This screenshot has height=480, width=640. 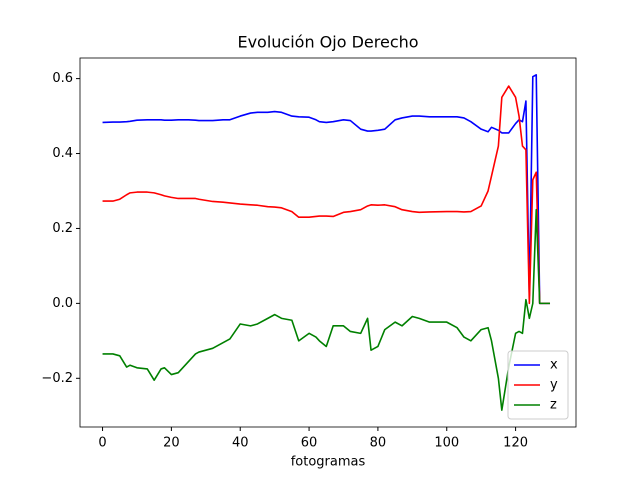 What do you see at coordinates (62, 153) in the screenshot?
I see `y-tick-label: 0.4` at bounding box center [62, 153].